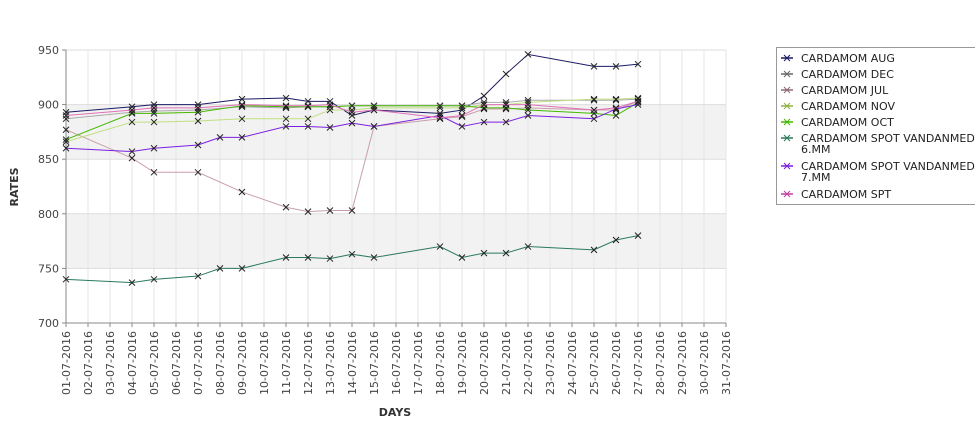 This screenshot has width=975, height=429. I want to click on legend-item: CARDAMOM JUL, so click(835, 90).